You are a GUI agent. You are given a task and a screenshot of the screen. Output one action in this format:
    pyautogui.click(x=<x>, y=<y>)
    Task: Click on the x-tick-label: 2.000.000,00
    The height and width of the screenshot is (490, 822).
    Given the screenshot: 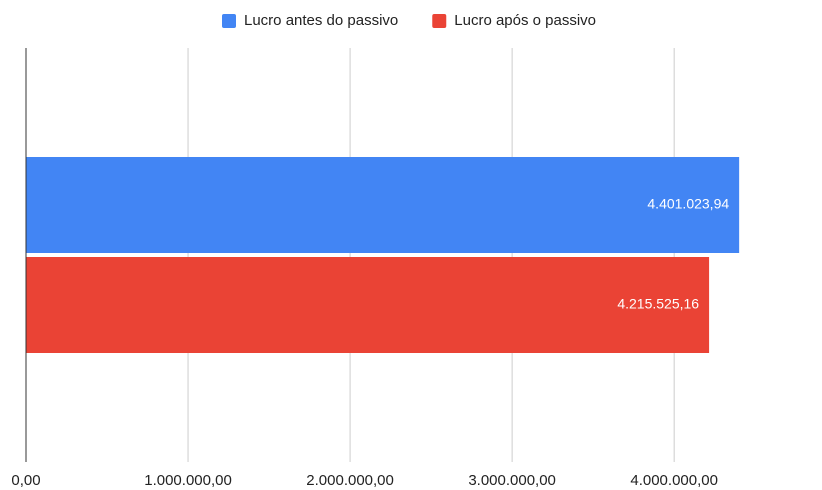 What is the action you would take?
    pyautogui.click(x=350, y=480)
    